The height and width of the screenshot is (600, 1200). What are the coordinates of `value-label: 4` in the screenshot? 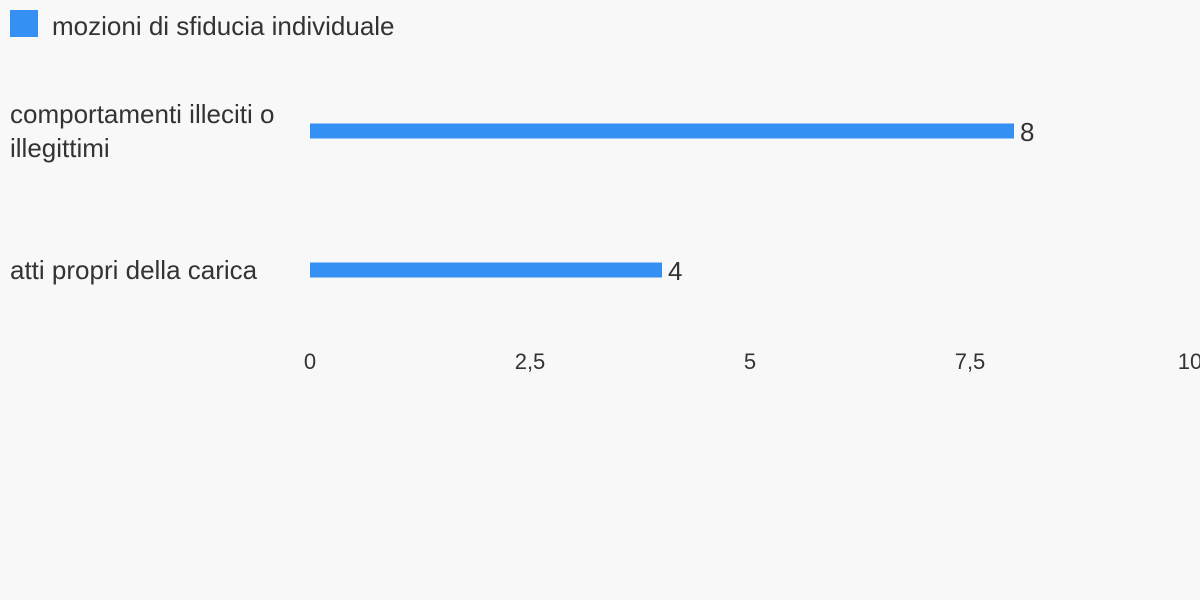 It's located at (675, 271).